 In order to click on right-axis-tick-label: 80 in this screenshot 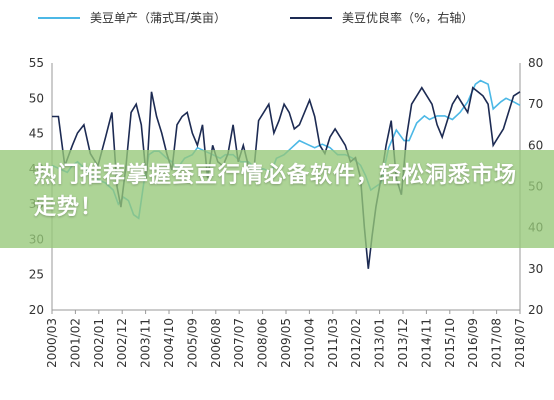, I will do `click(535, 63)`.